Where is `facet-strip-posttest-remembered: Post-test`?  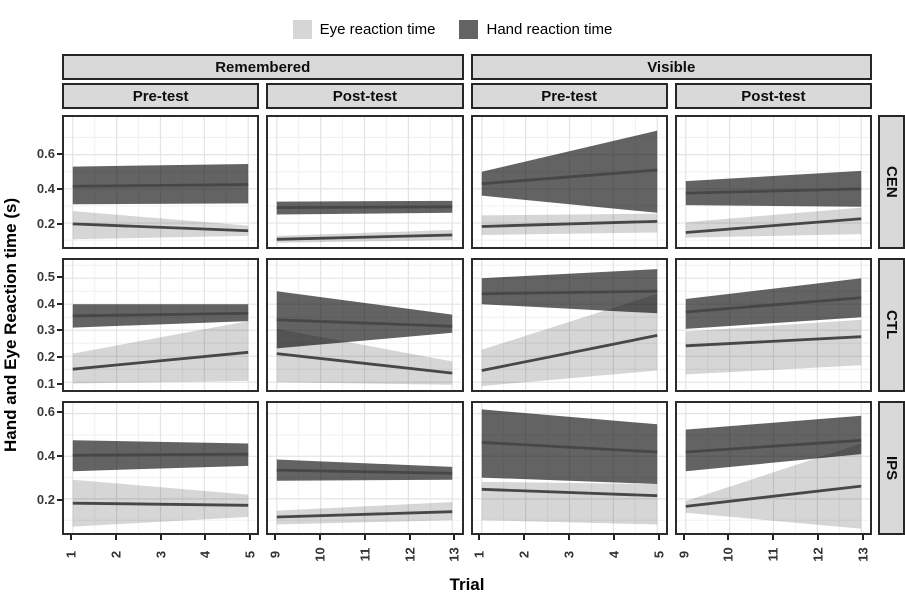 facet-strip-posttest-remembered: Post-test is located at coordinates (365, 96).